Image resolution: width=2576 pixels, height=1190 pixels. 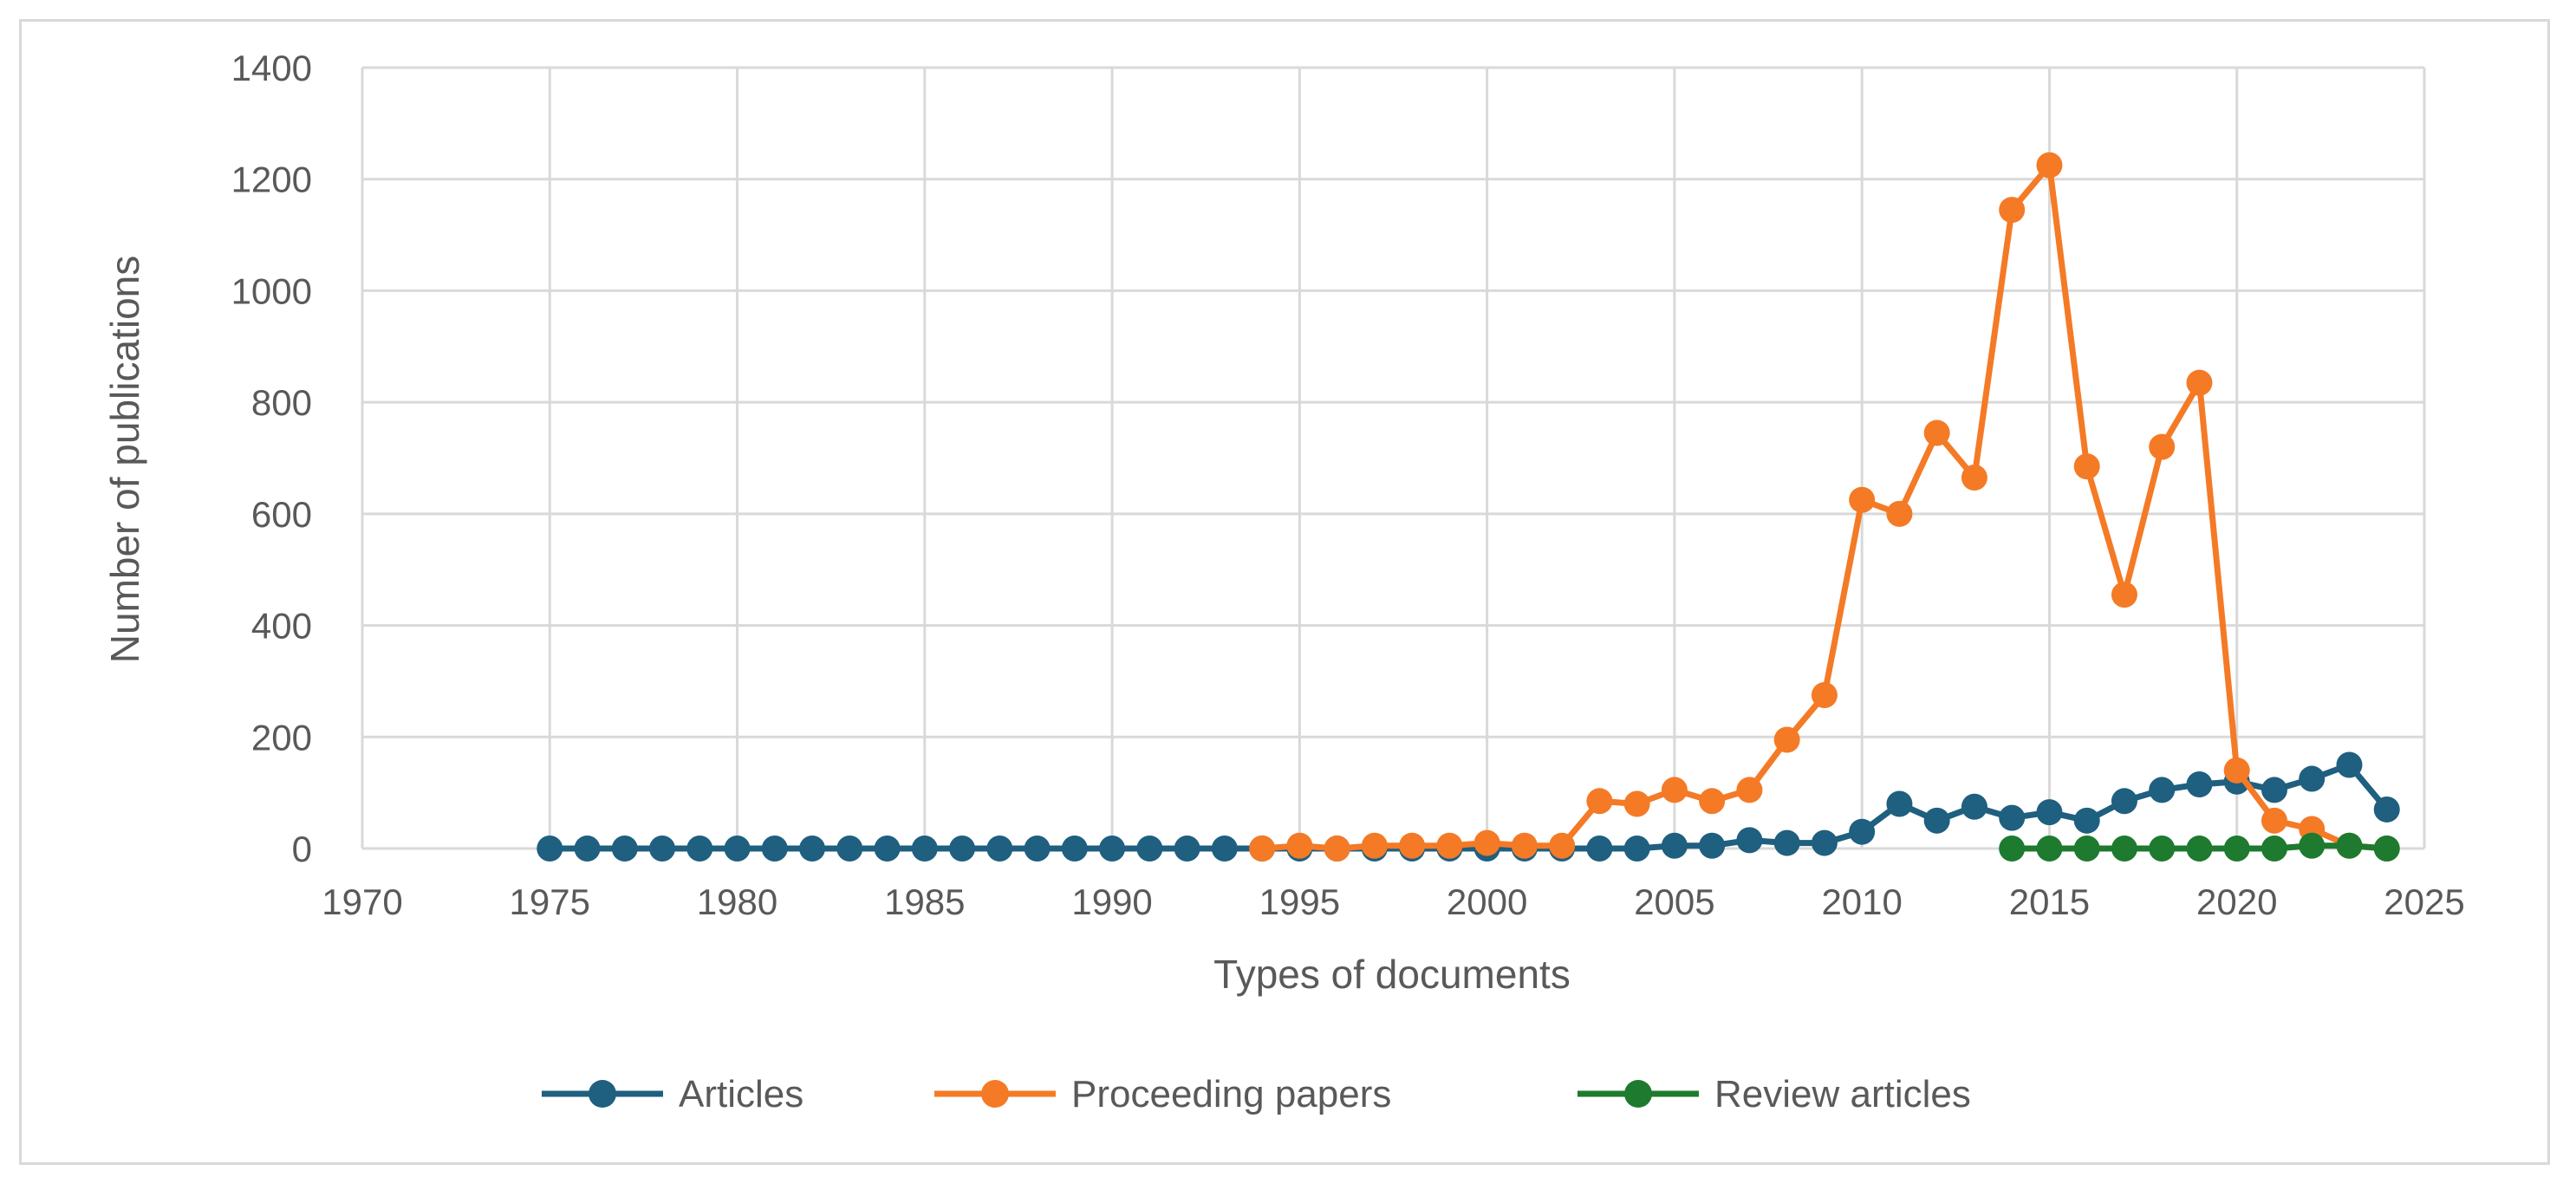 I want to click on legend-item: Review articles, so click(x=1774, y=1094).